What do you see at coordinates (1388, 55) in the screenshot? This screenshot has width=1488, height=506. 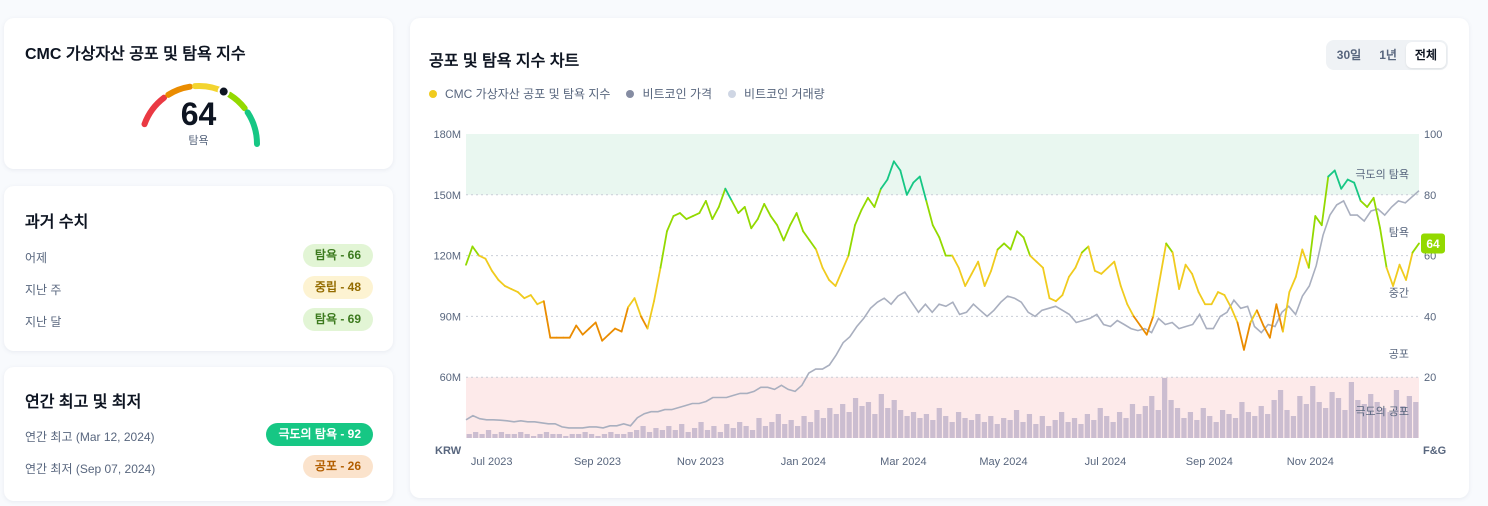 I see `range-button-1y: 1년` at bounding box center [1388, 55].